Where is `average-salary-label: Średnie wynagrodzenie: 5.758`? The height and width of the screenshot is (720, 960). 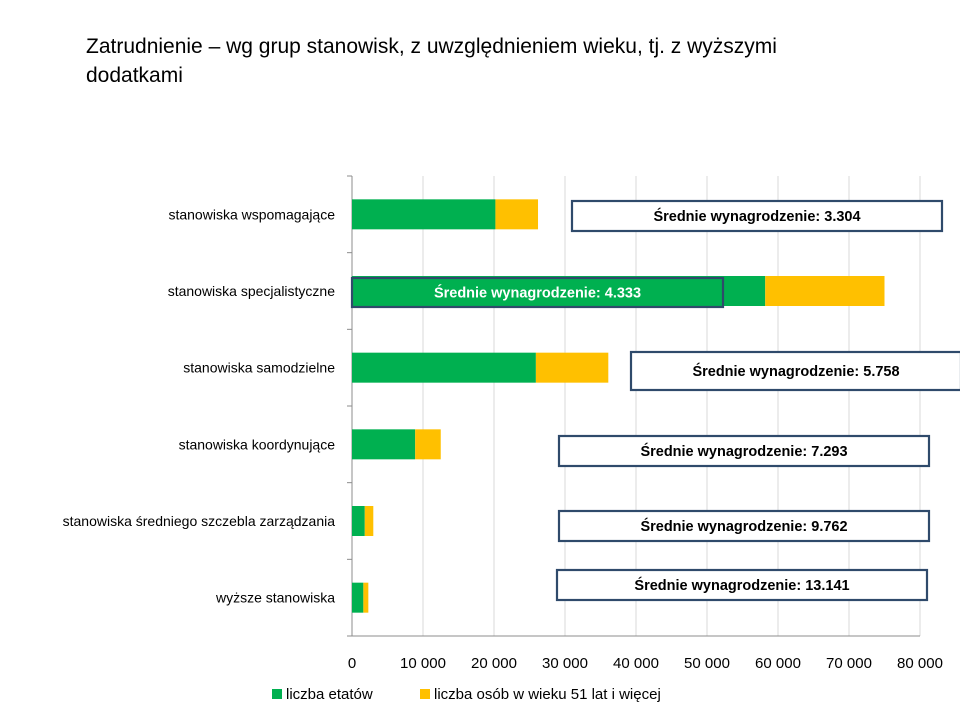 average-salary-label: Średnie wynagrodzenie: 5.758 is located at coordinates (795, 371).